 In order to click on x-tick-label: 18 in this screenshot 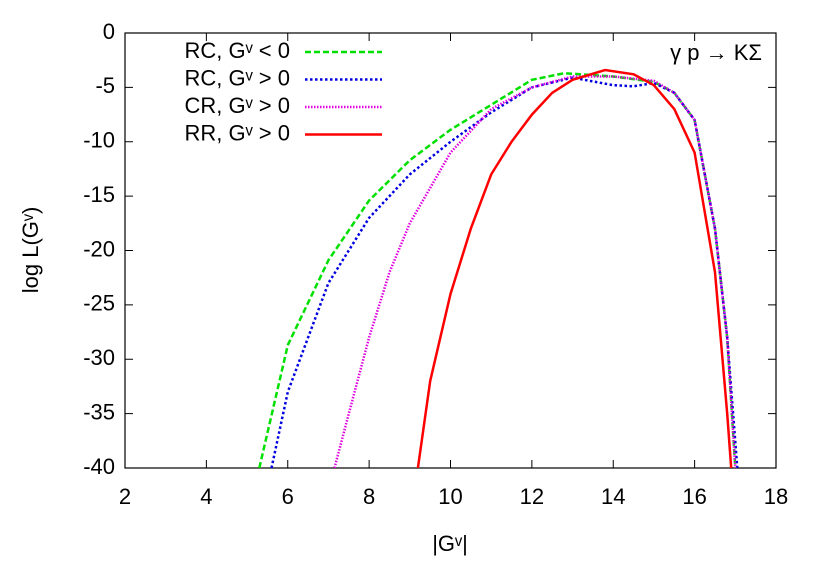, I will do `click(776, 496)`.